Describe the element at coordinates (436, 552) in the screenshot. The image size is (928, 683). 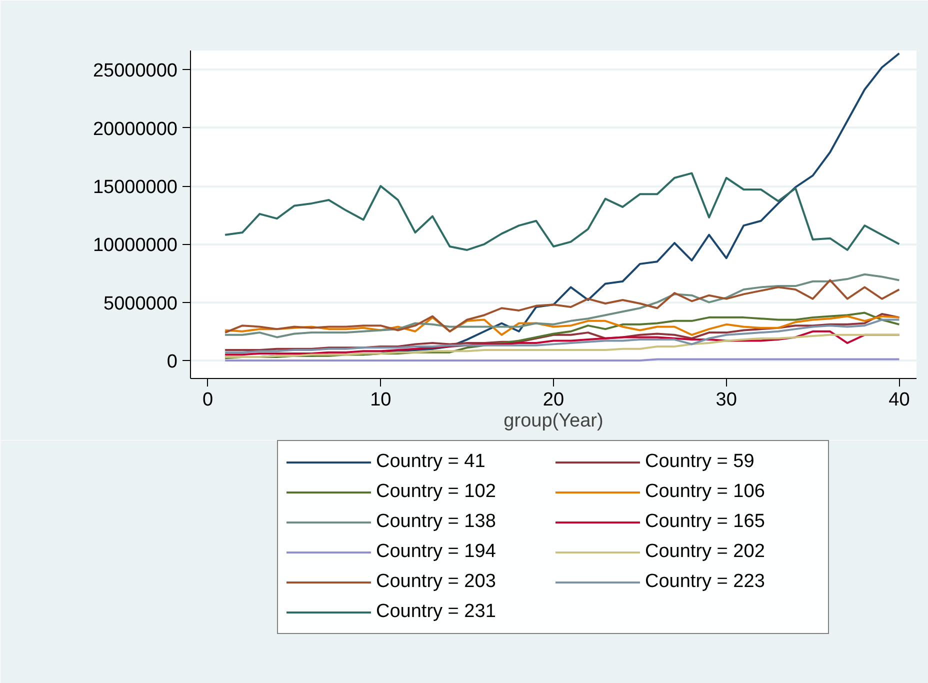
I see `legend-label: Country = 194` at that location.